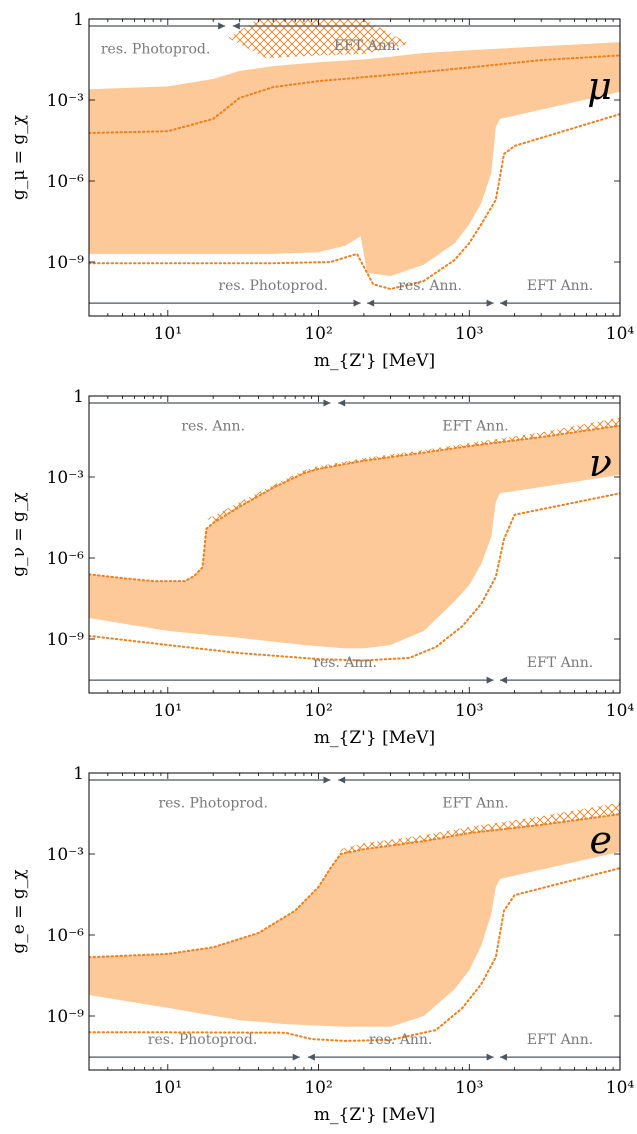  What do you see at coordinates (19, 157) in the screenshot?
I see `y-axis-label: g_μ = g_χ` at bounding box center [19, 157].